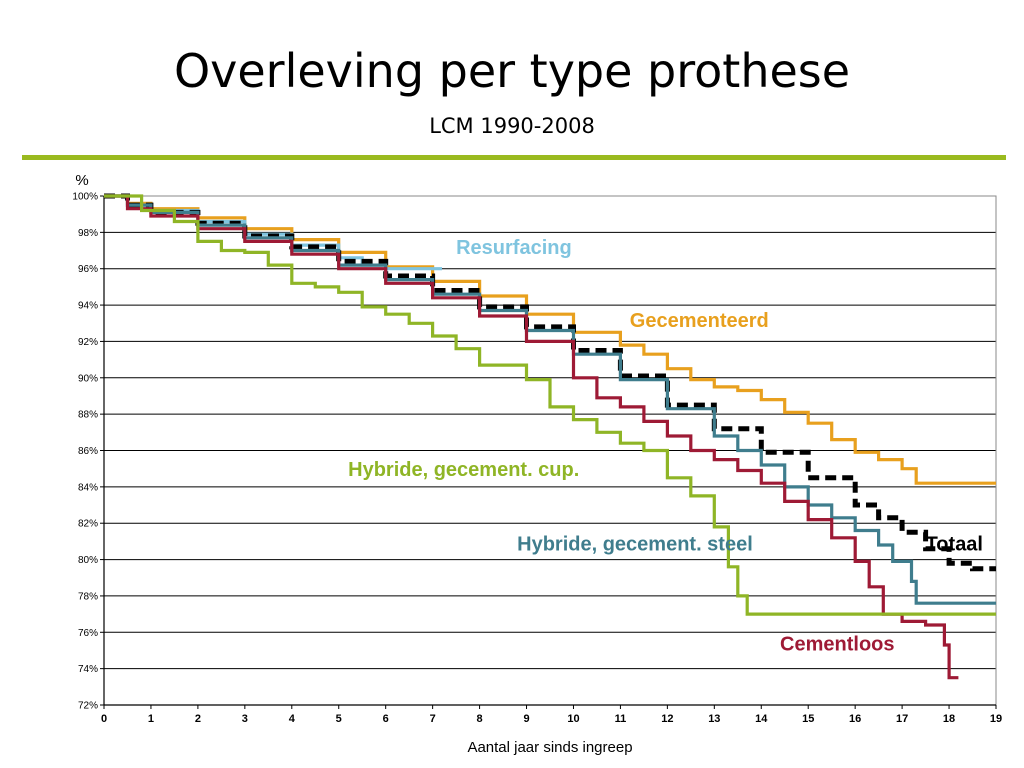  I want to click on y-tick-label: 98%, so click(88, 233).